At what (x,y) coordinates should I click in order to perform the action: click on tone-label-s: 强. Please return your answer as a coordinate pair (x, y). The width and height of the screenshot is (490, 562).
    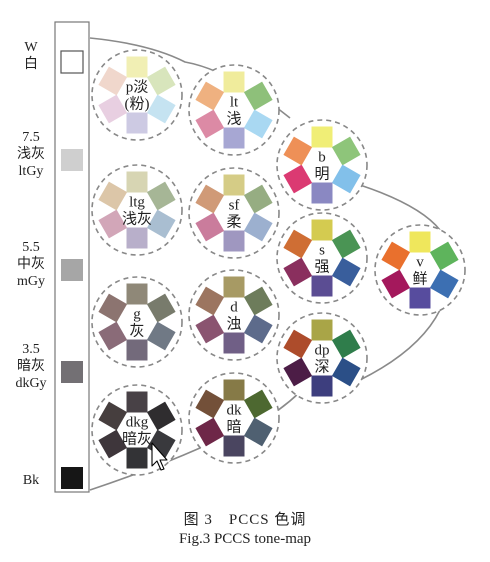
    Looking at the image, I should click on (321, 268).